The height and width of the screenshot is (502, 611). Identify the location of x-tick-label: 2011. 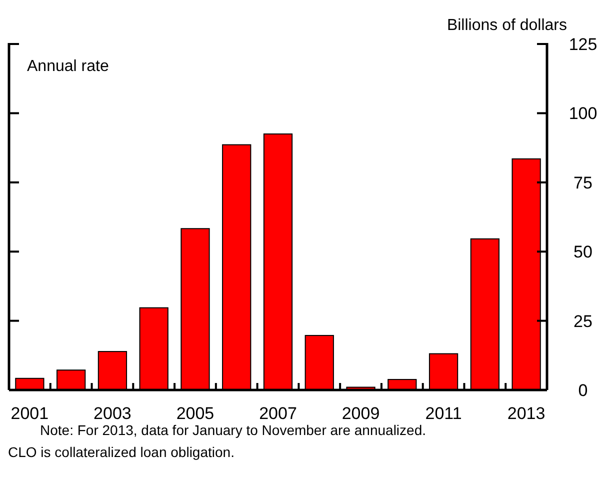
(443, 413).